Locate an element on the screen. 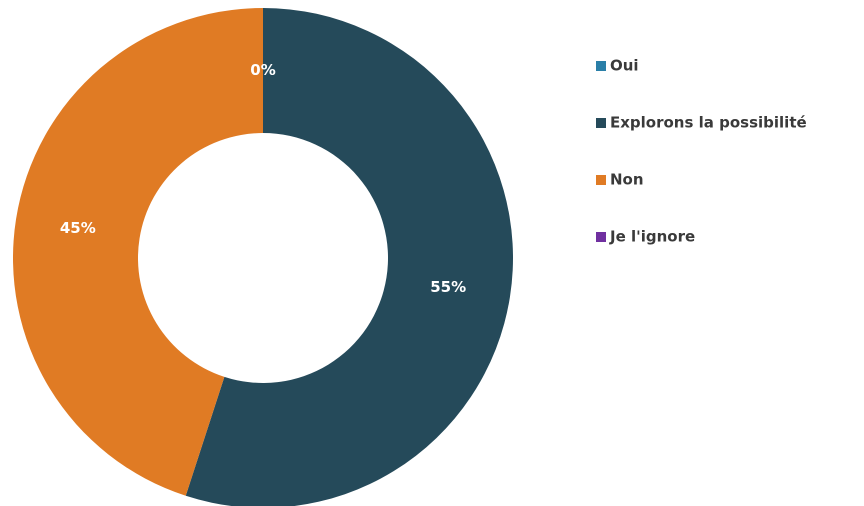 The image size is (864, 506). data-label: 45% is located at coordinates (78, 228).